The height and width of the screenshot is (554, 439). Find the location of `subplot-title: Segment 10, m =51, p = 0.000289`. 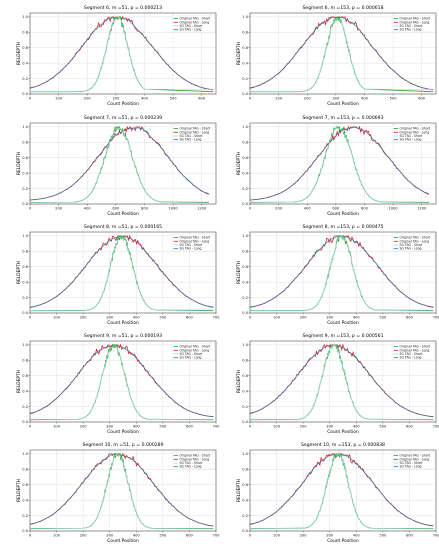

subplot-title: Segment 10, m =51, p = 0.000289 is located at coordinates (122, 445).